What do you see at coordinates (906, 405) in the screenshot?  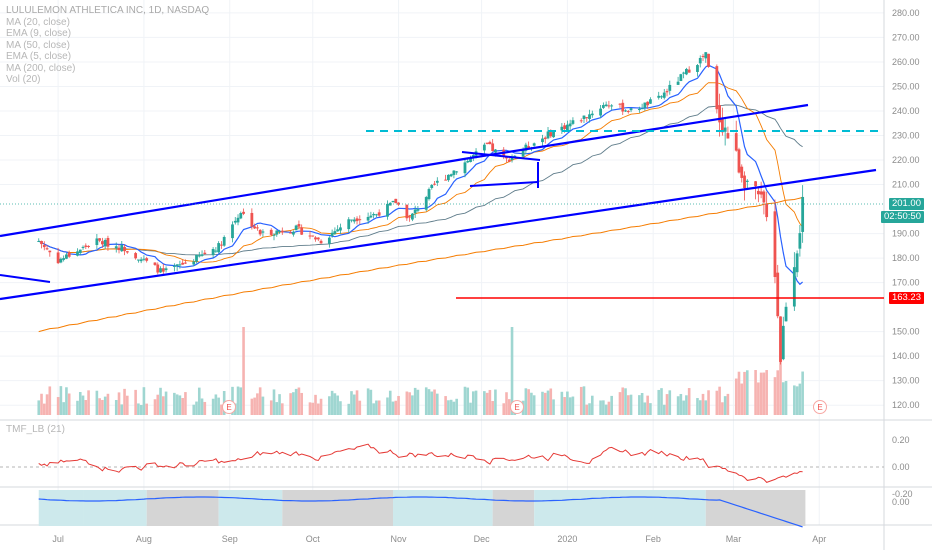 I see `price-axis-label: 120.00` at bounding box center [906, 405].